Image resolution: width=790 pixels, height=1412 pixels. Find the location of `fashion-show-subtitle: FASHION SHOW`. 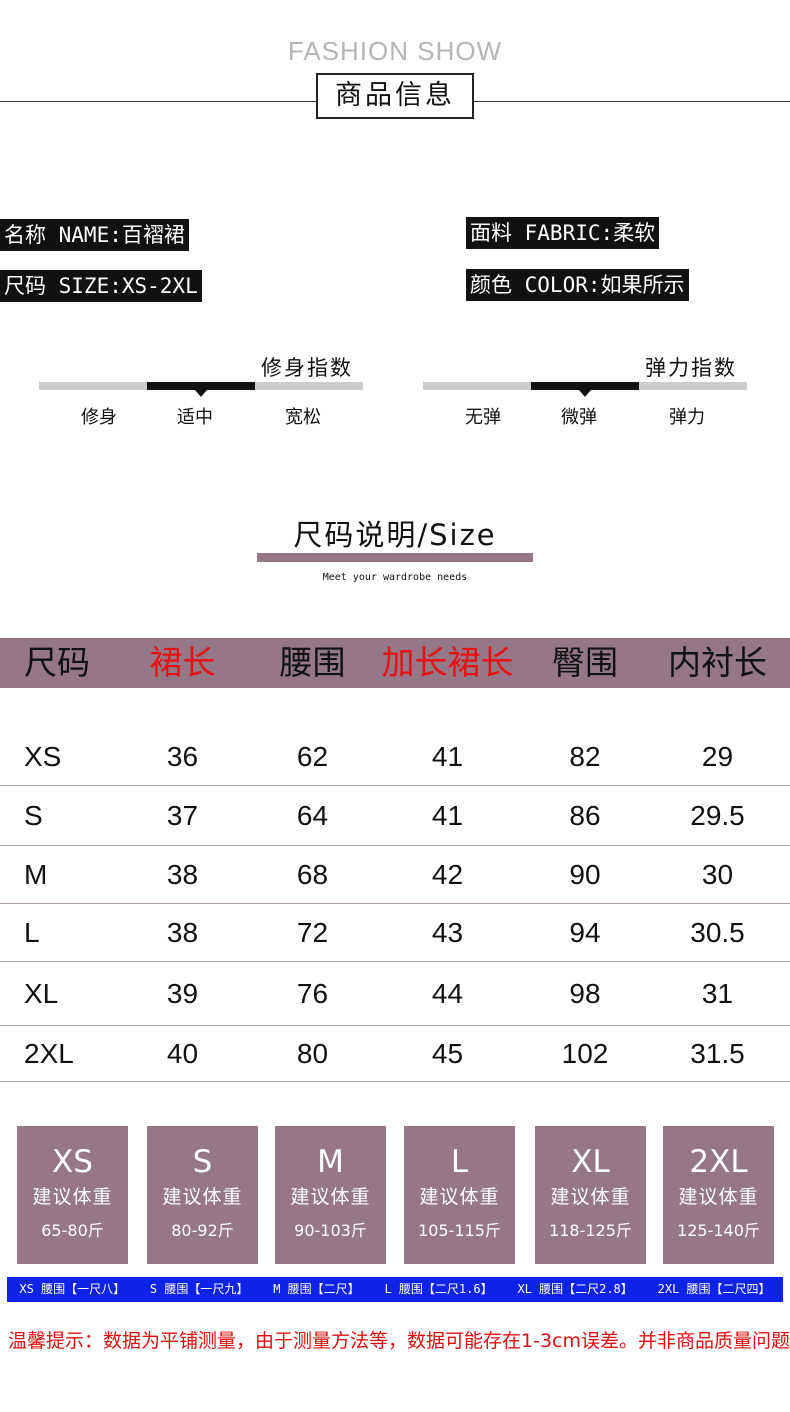

fashion-show-subtitle: FASHION SHOW is located at coordinates (395, 51).